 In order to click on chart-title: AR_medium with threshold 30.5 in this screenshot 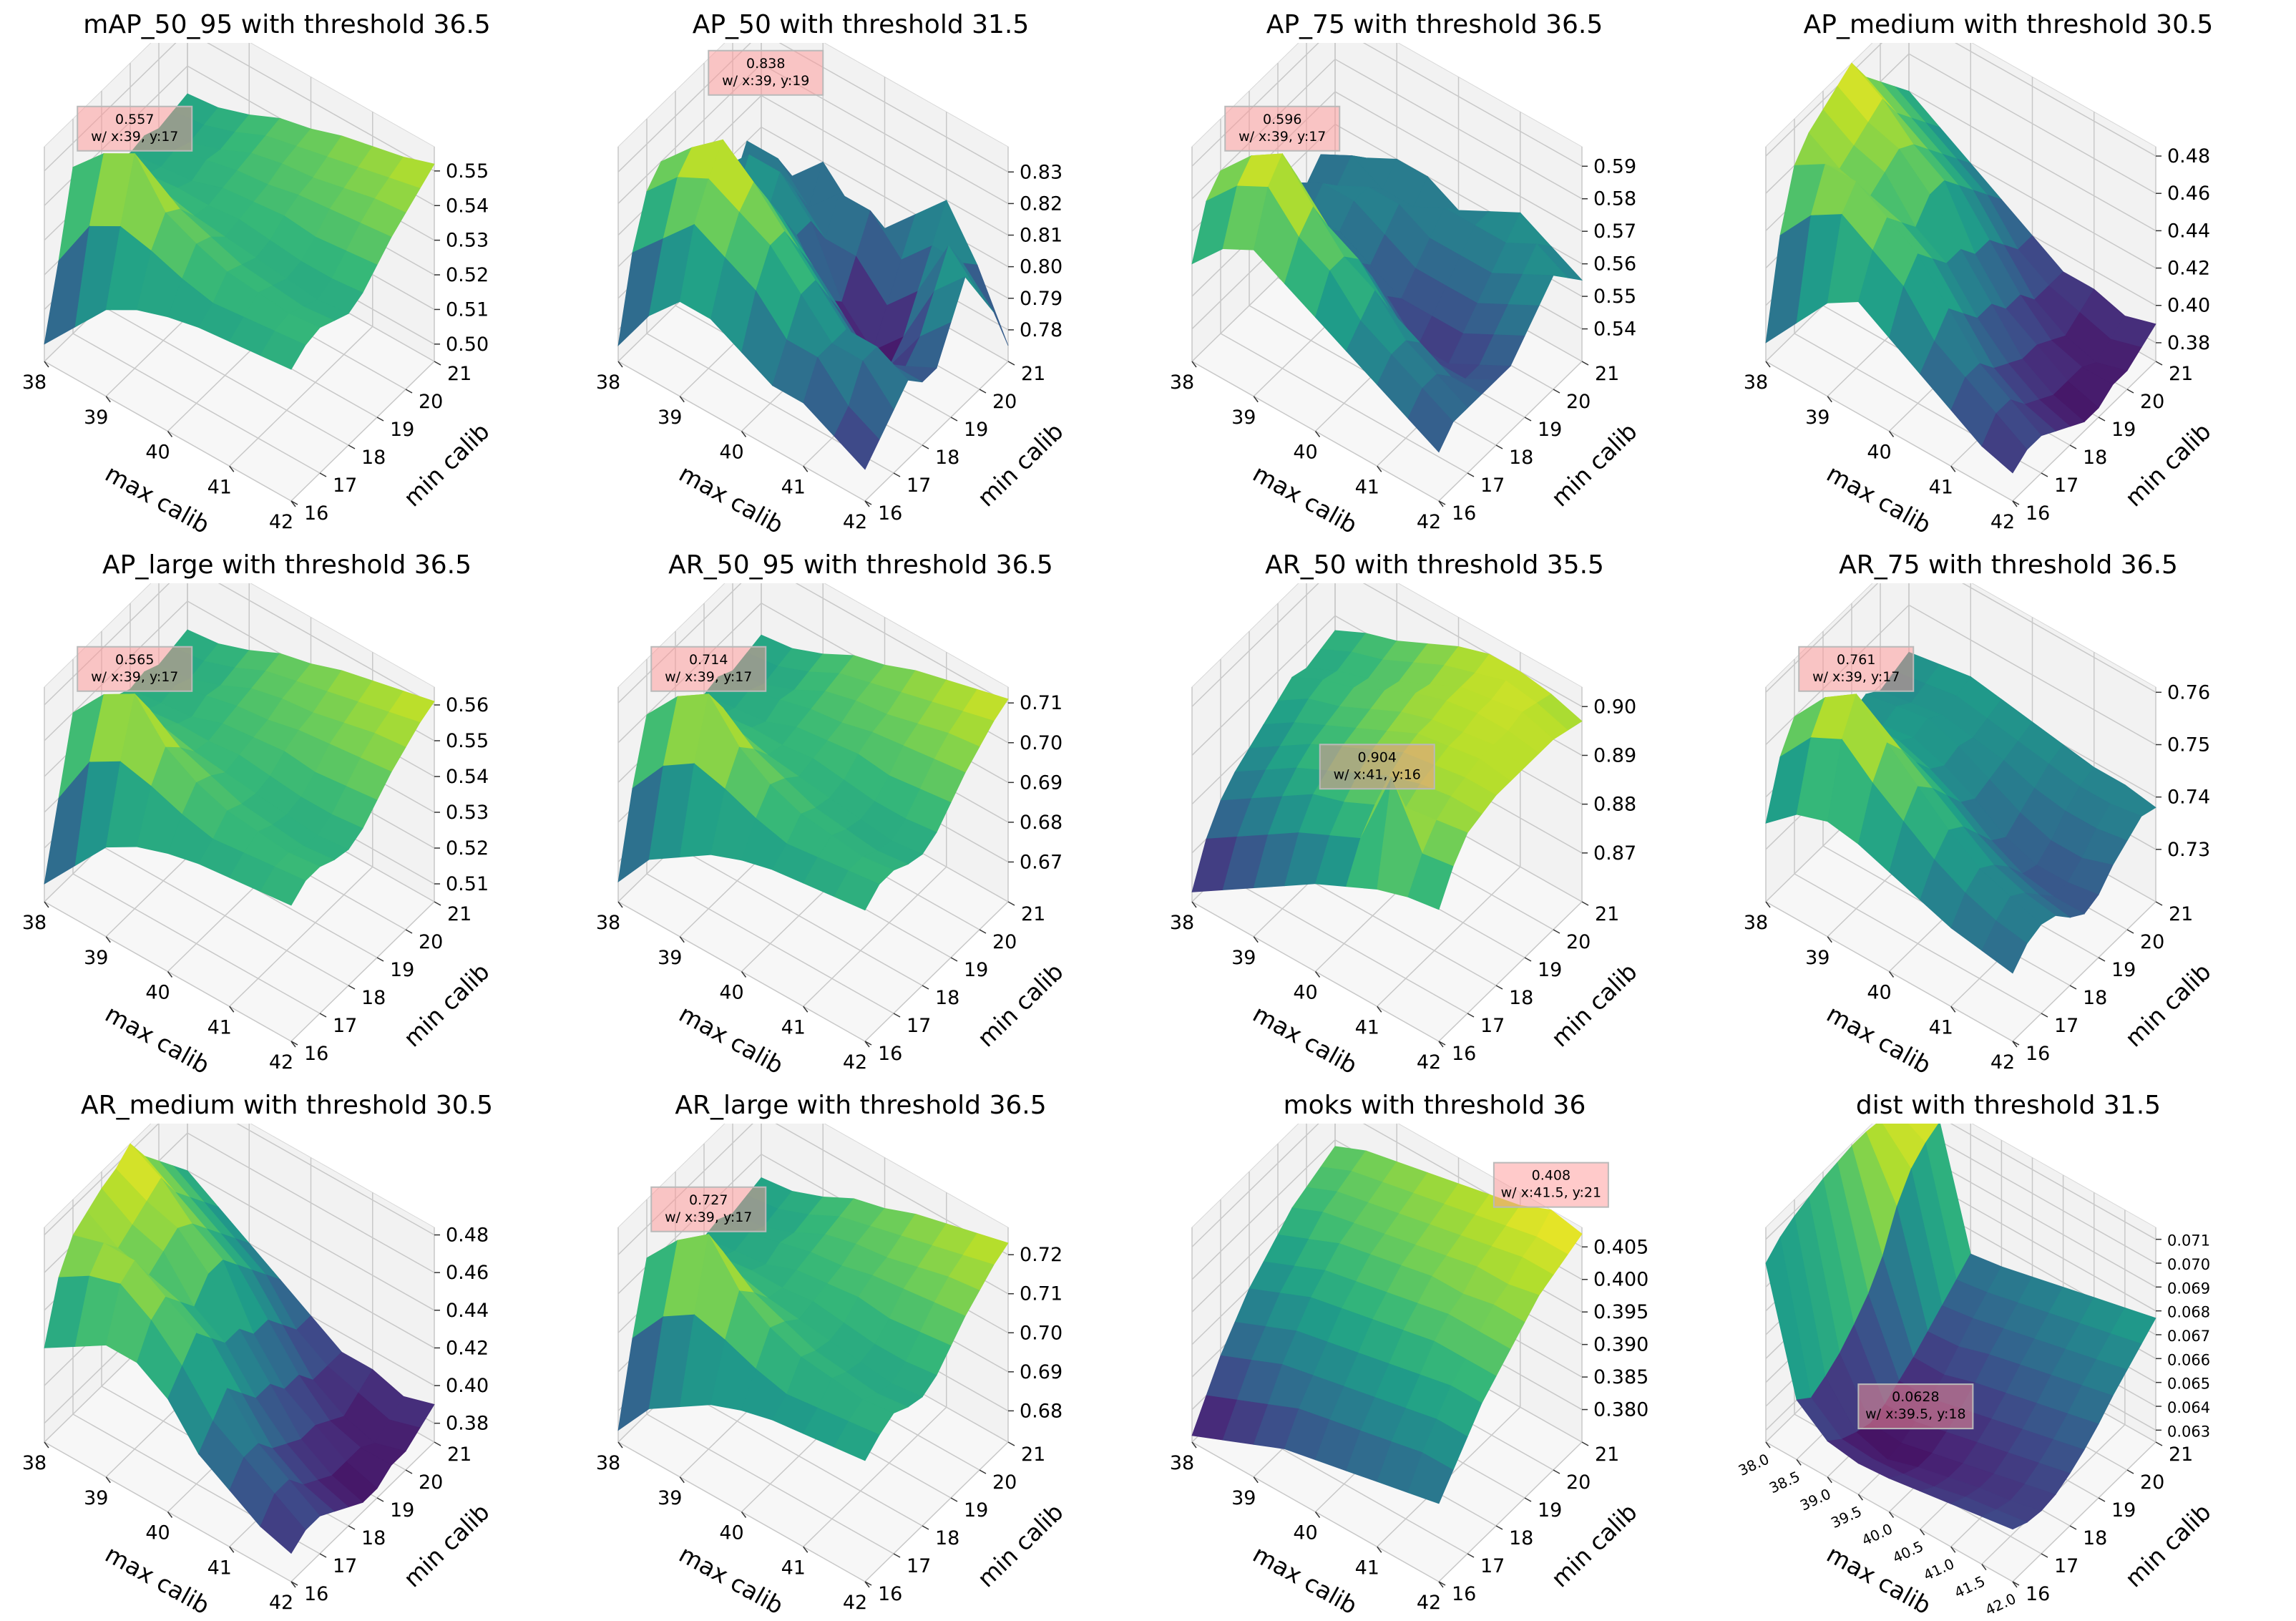, I will do `click(287, 1105)`.